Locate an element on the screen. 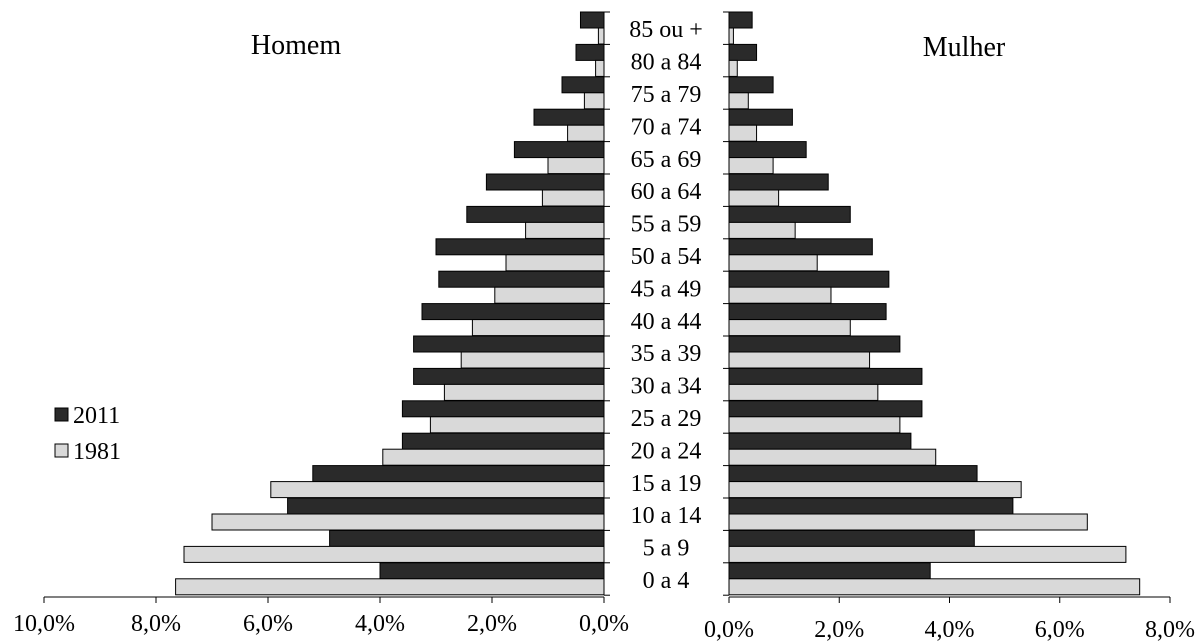 This screenshot has height=642, width=1202. bar-mulher-1981-85-ou-+ is located at coordinates (731, 36).